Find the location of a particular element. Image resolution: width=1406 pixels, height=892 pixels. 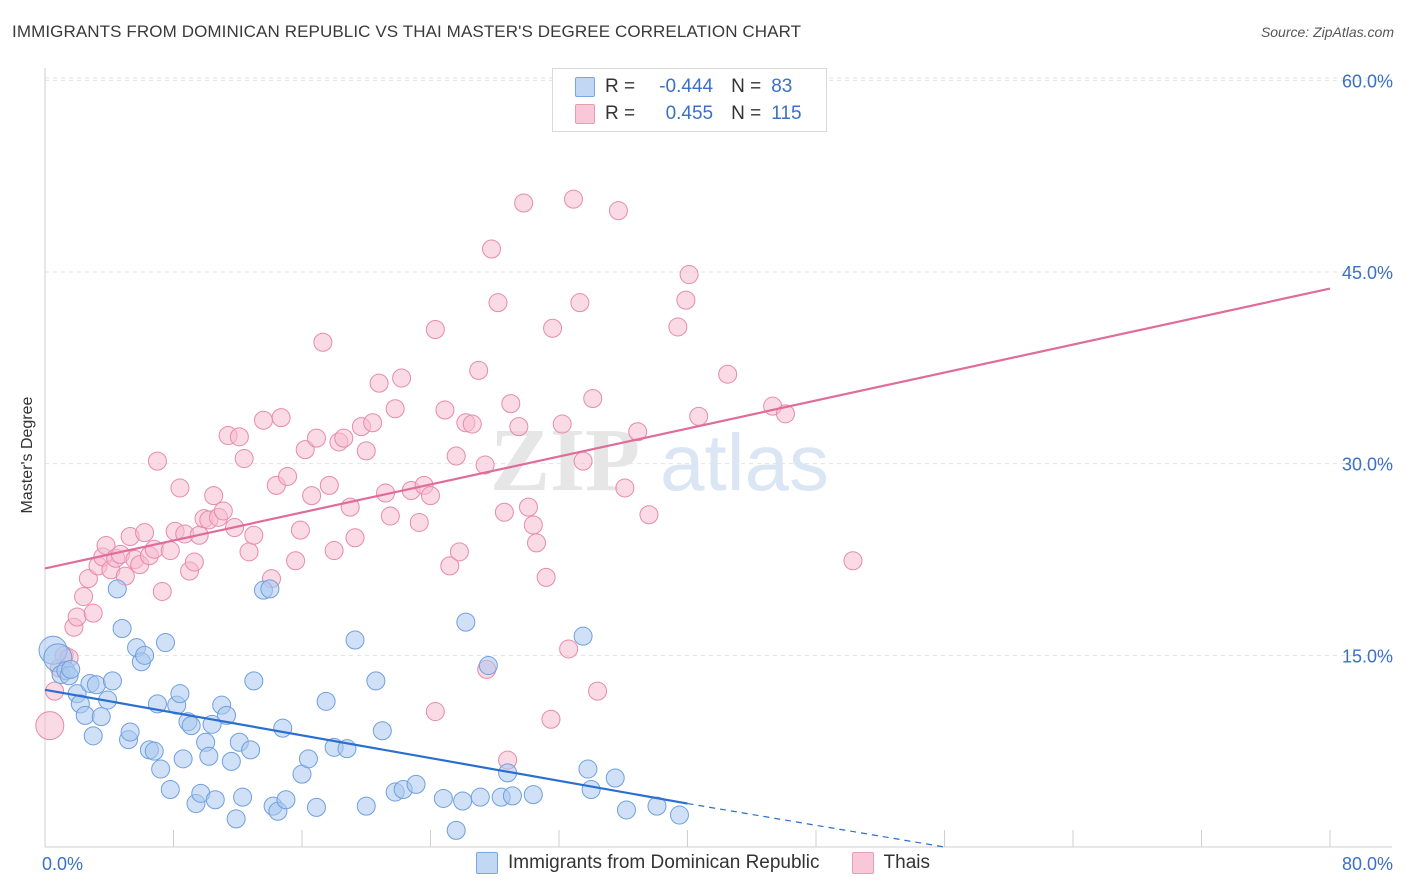

legend-n-label: N = is located at coordinates (746, 86).